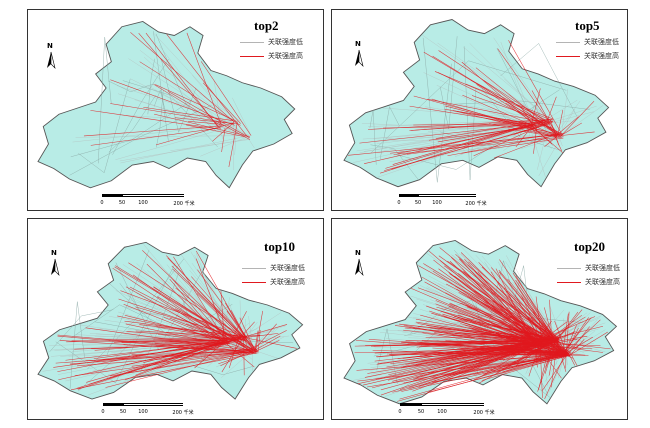 Image resolution: width=650 pixels, height=428 pixels. What do you see at coordinates (588, 268) in the screenshot?
I see `legend-item-low: 关联强度低` at bounding box center [588, 268].